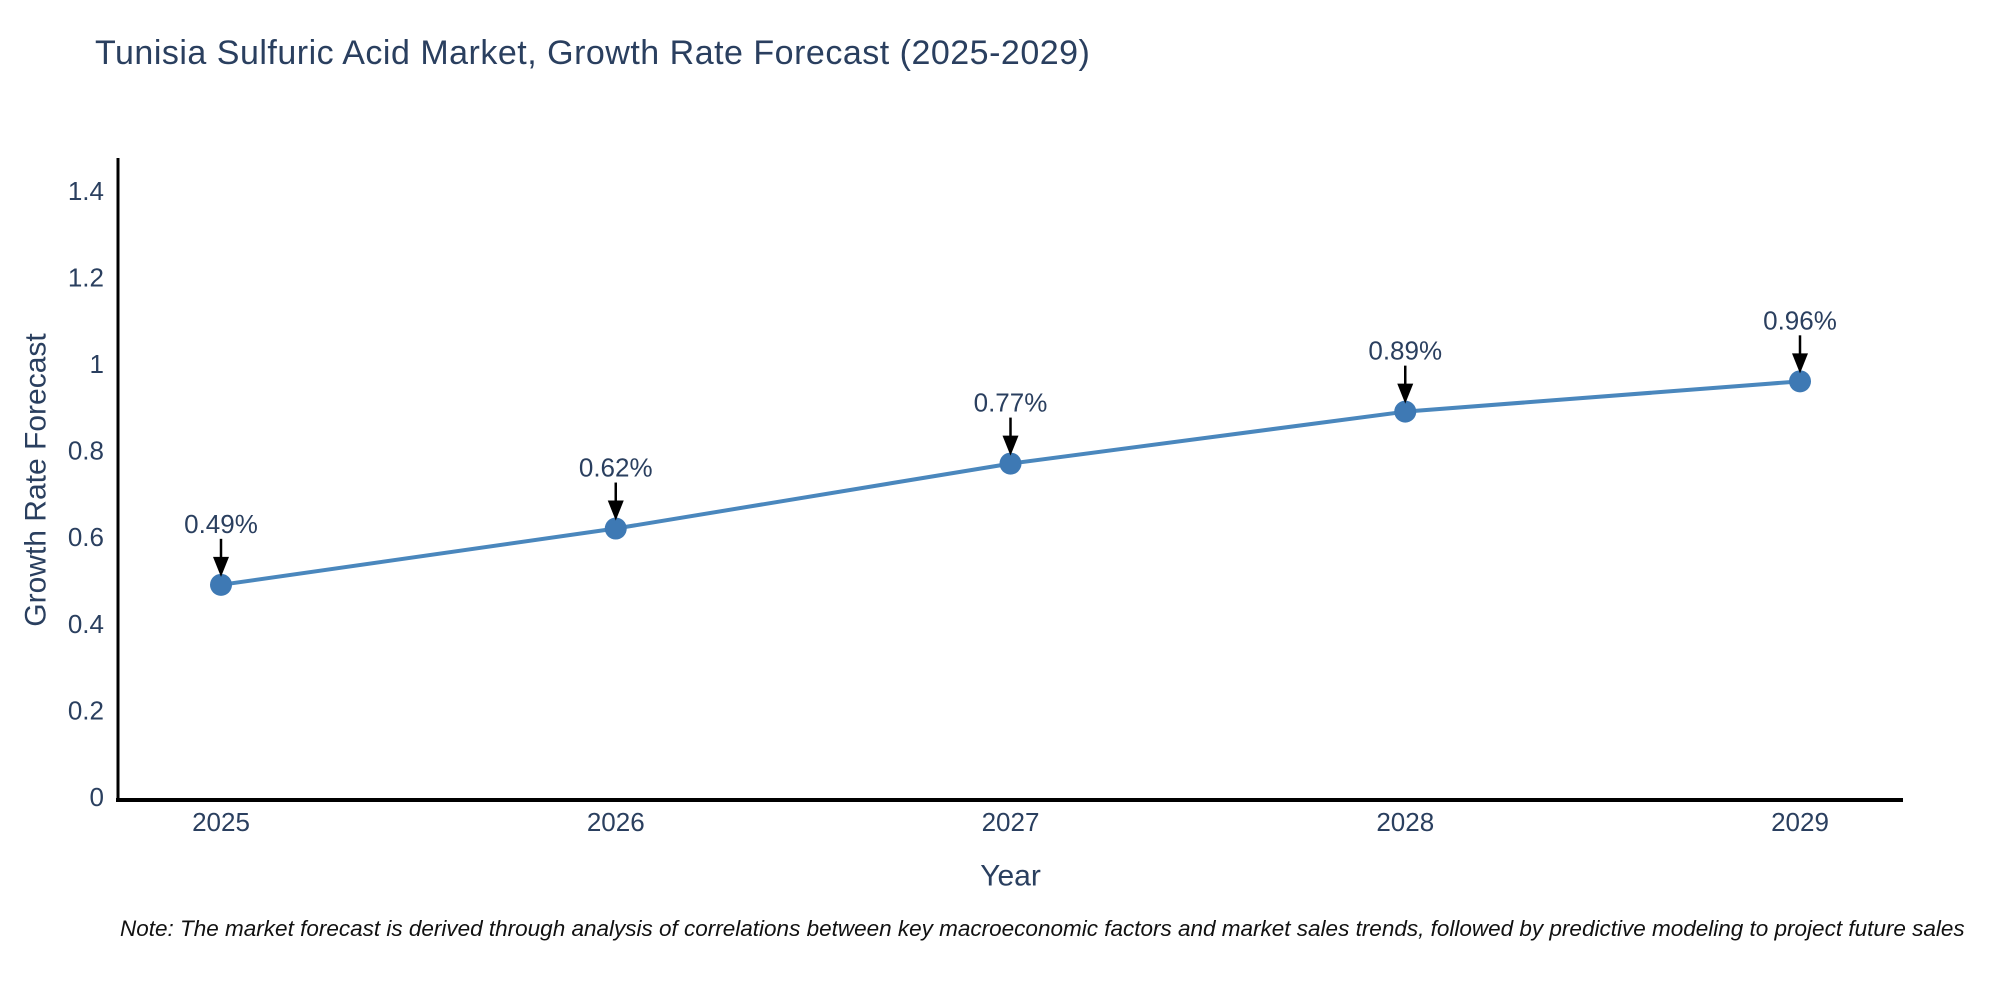 This screenshot has height=1000, width=2000. What do you see at coordinates (1011, 822) in the screenshot?
I see `x-tick-label: 2027` at bounding box center [1011, 822].